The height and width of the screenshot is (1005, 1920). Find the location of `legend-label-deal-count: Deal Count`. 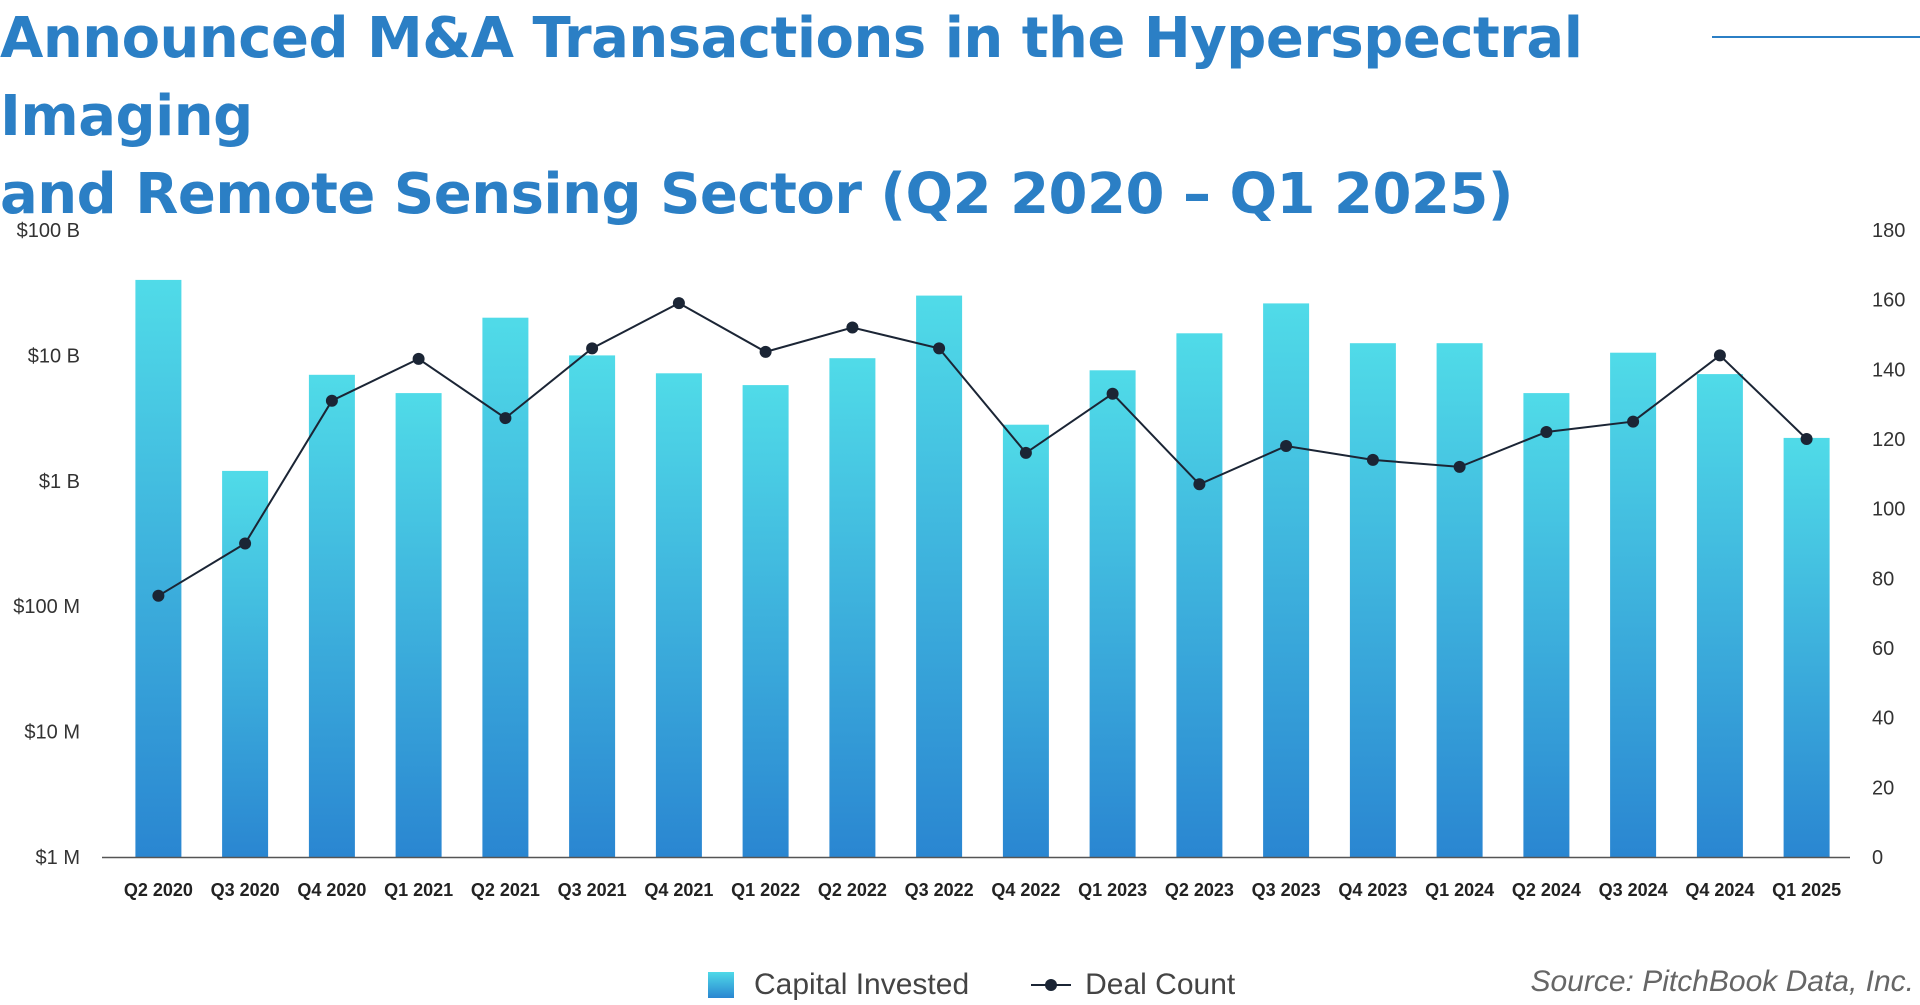

legend-label-deal-count: Deal Count is located at coordinates (1160, 984).